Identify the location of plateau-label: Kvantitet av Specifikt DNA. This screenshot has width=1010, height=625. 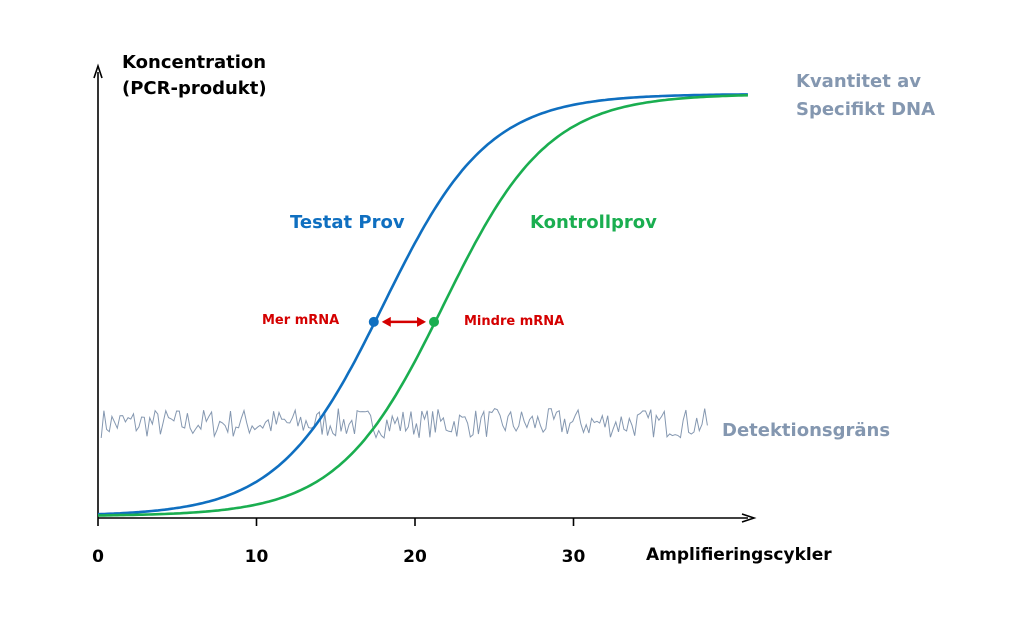
(865, 96).